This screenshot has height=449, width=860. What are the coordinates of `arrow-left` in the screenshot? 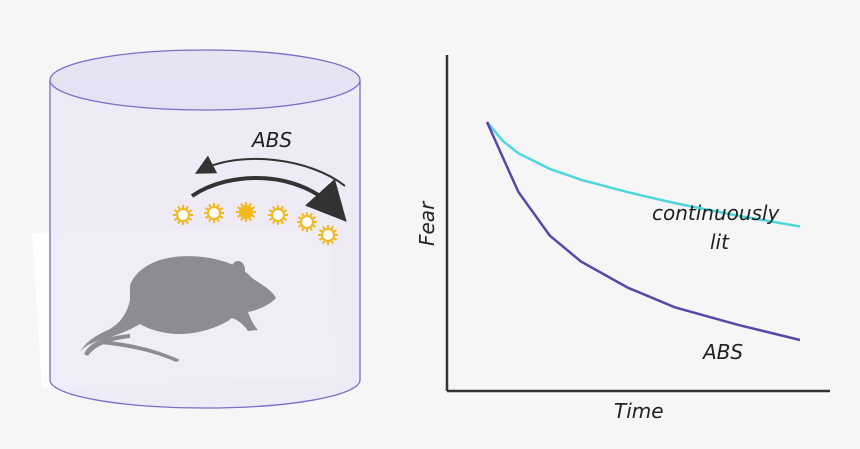 It's located at (270, 171).